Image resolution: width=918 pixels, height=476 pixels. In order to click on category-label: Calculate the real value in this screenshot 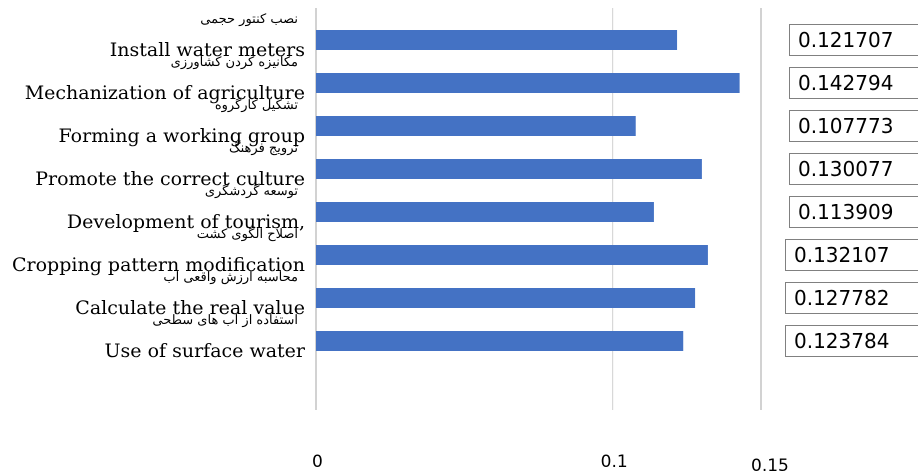, I will do `click(190, 308)`.